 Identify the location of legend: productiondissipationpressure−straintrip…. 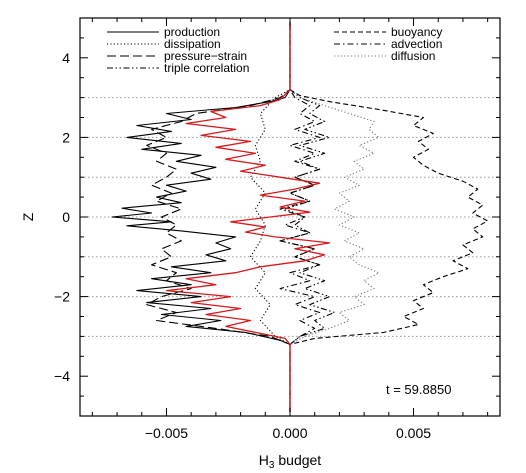
(274, 50).